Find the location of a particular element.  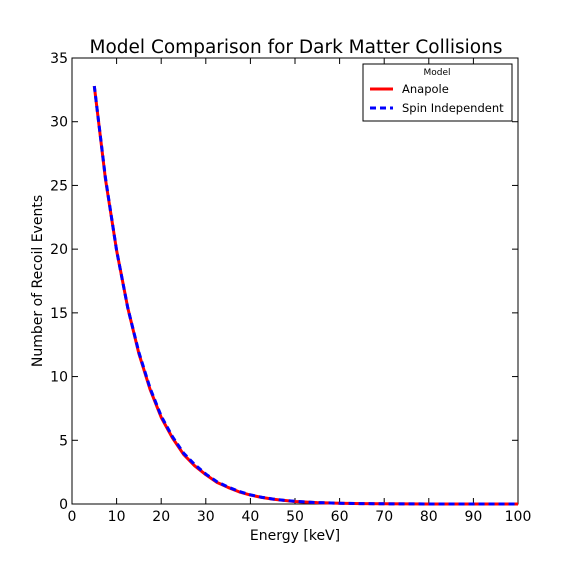

y-axis-label: Number of Recoil Events is located at coordinates (38, 281).